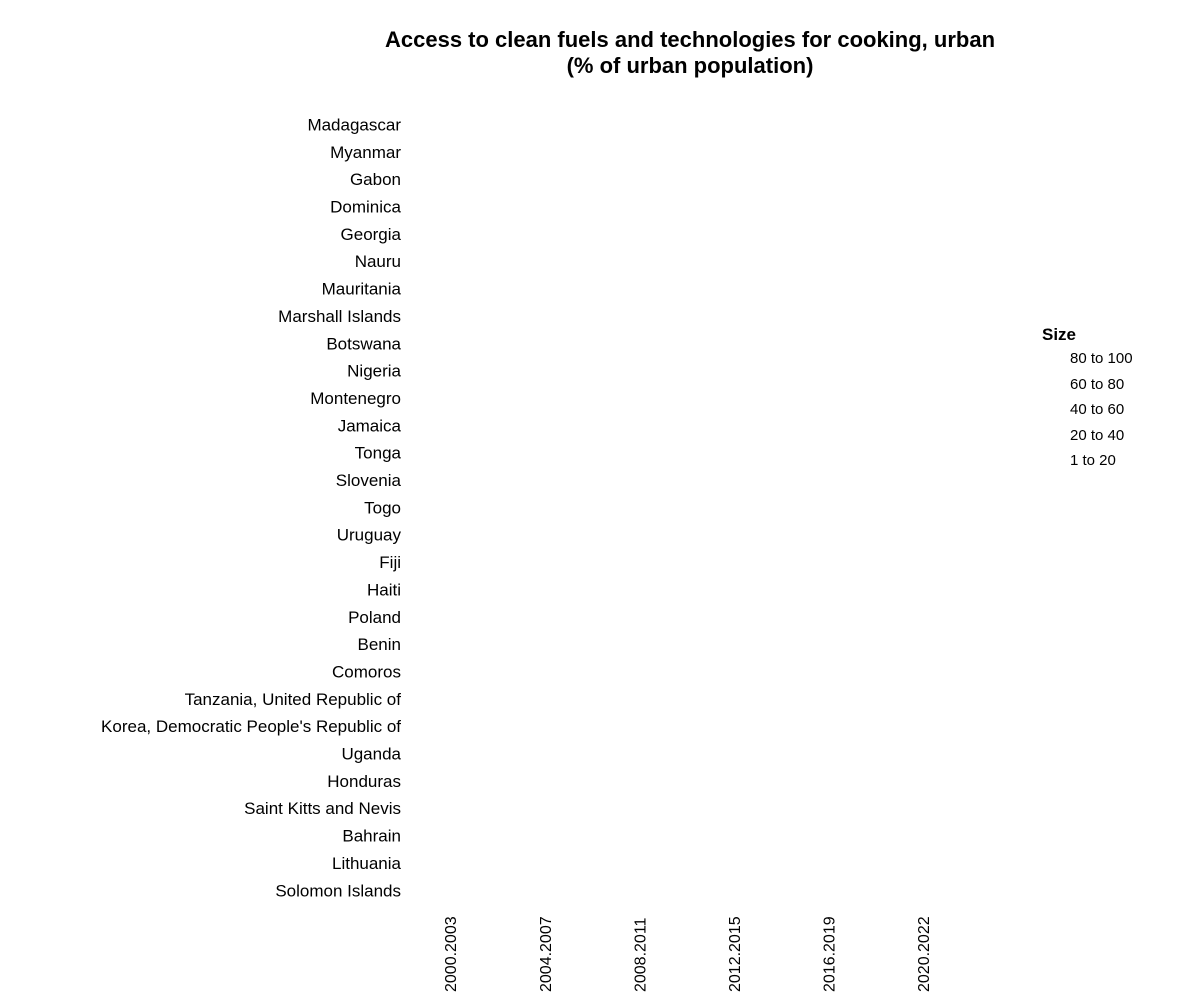 The image size is (1200, 1000). I want to click on y-tick-label: Montenegro, so click(355, 398).